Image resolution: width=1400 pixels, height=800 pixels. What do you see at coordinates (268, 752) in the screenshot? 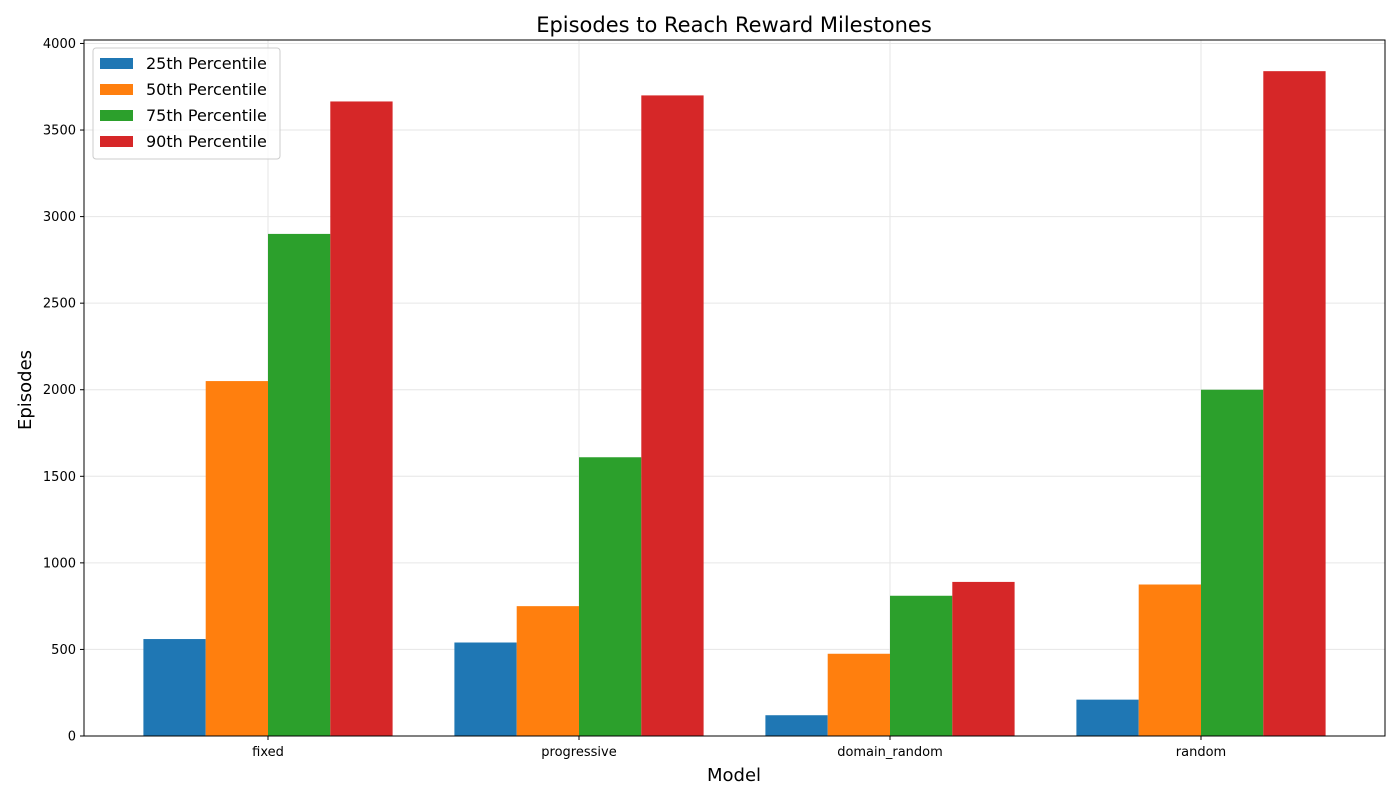
I see `x-tick-label: fixed` at bounding box center [268, 752].